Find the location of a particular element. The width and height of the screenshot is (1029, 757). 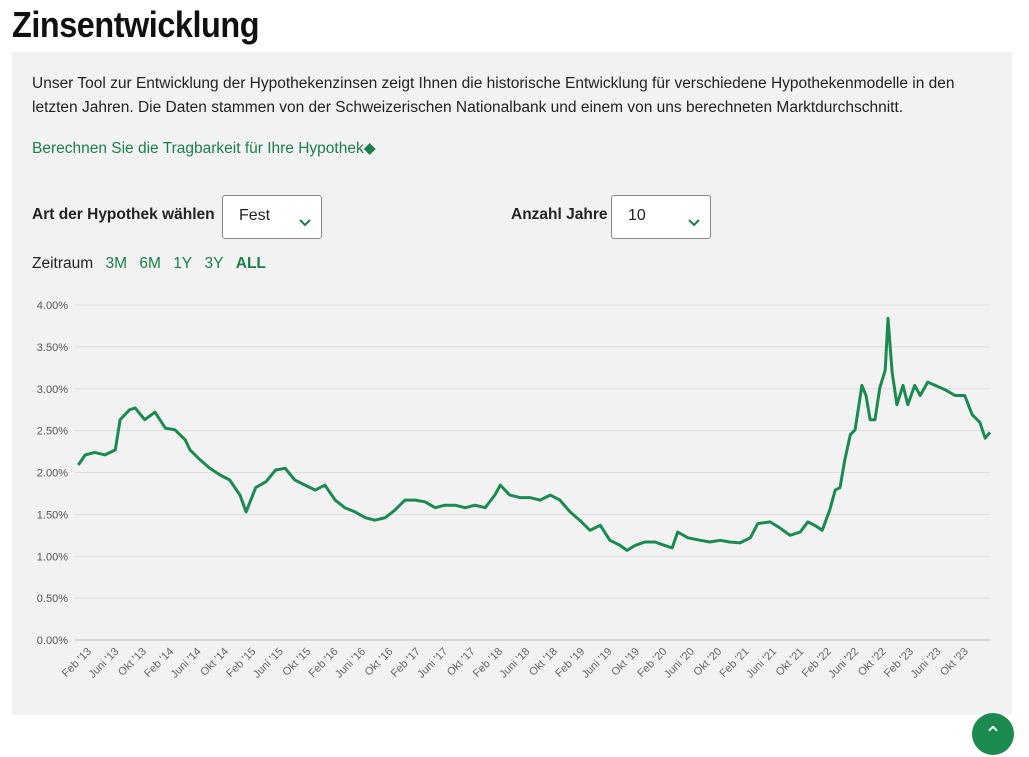

x-tick-label: Juni '14 is located at coordinates (186, 663).